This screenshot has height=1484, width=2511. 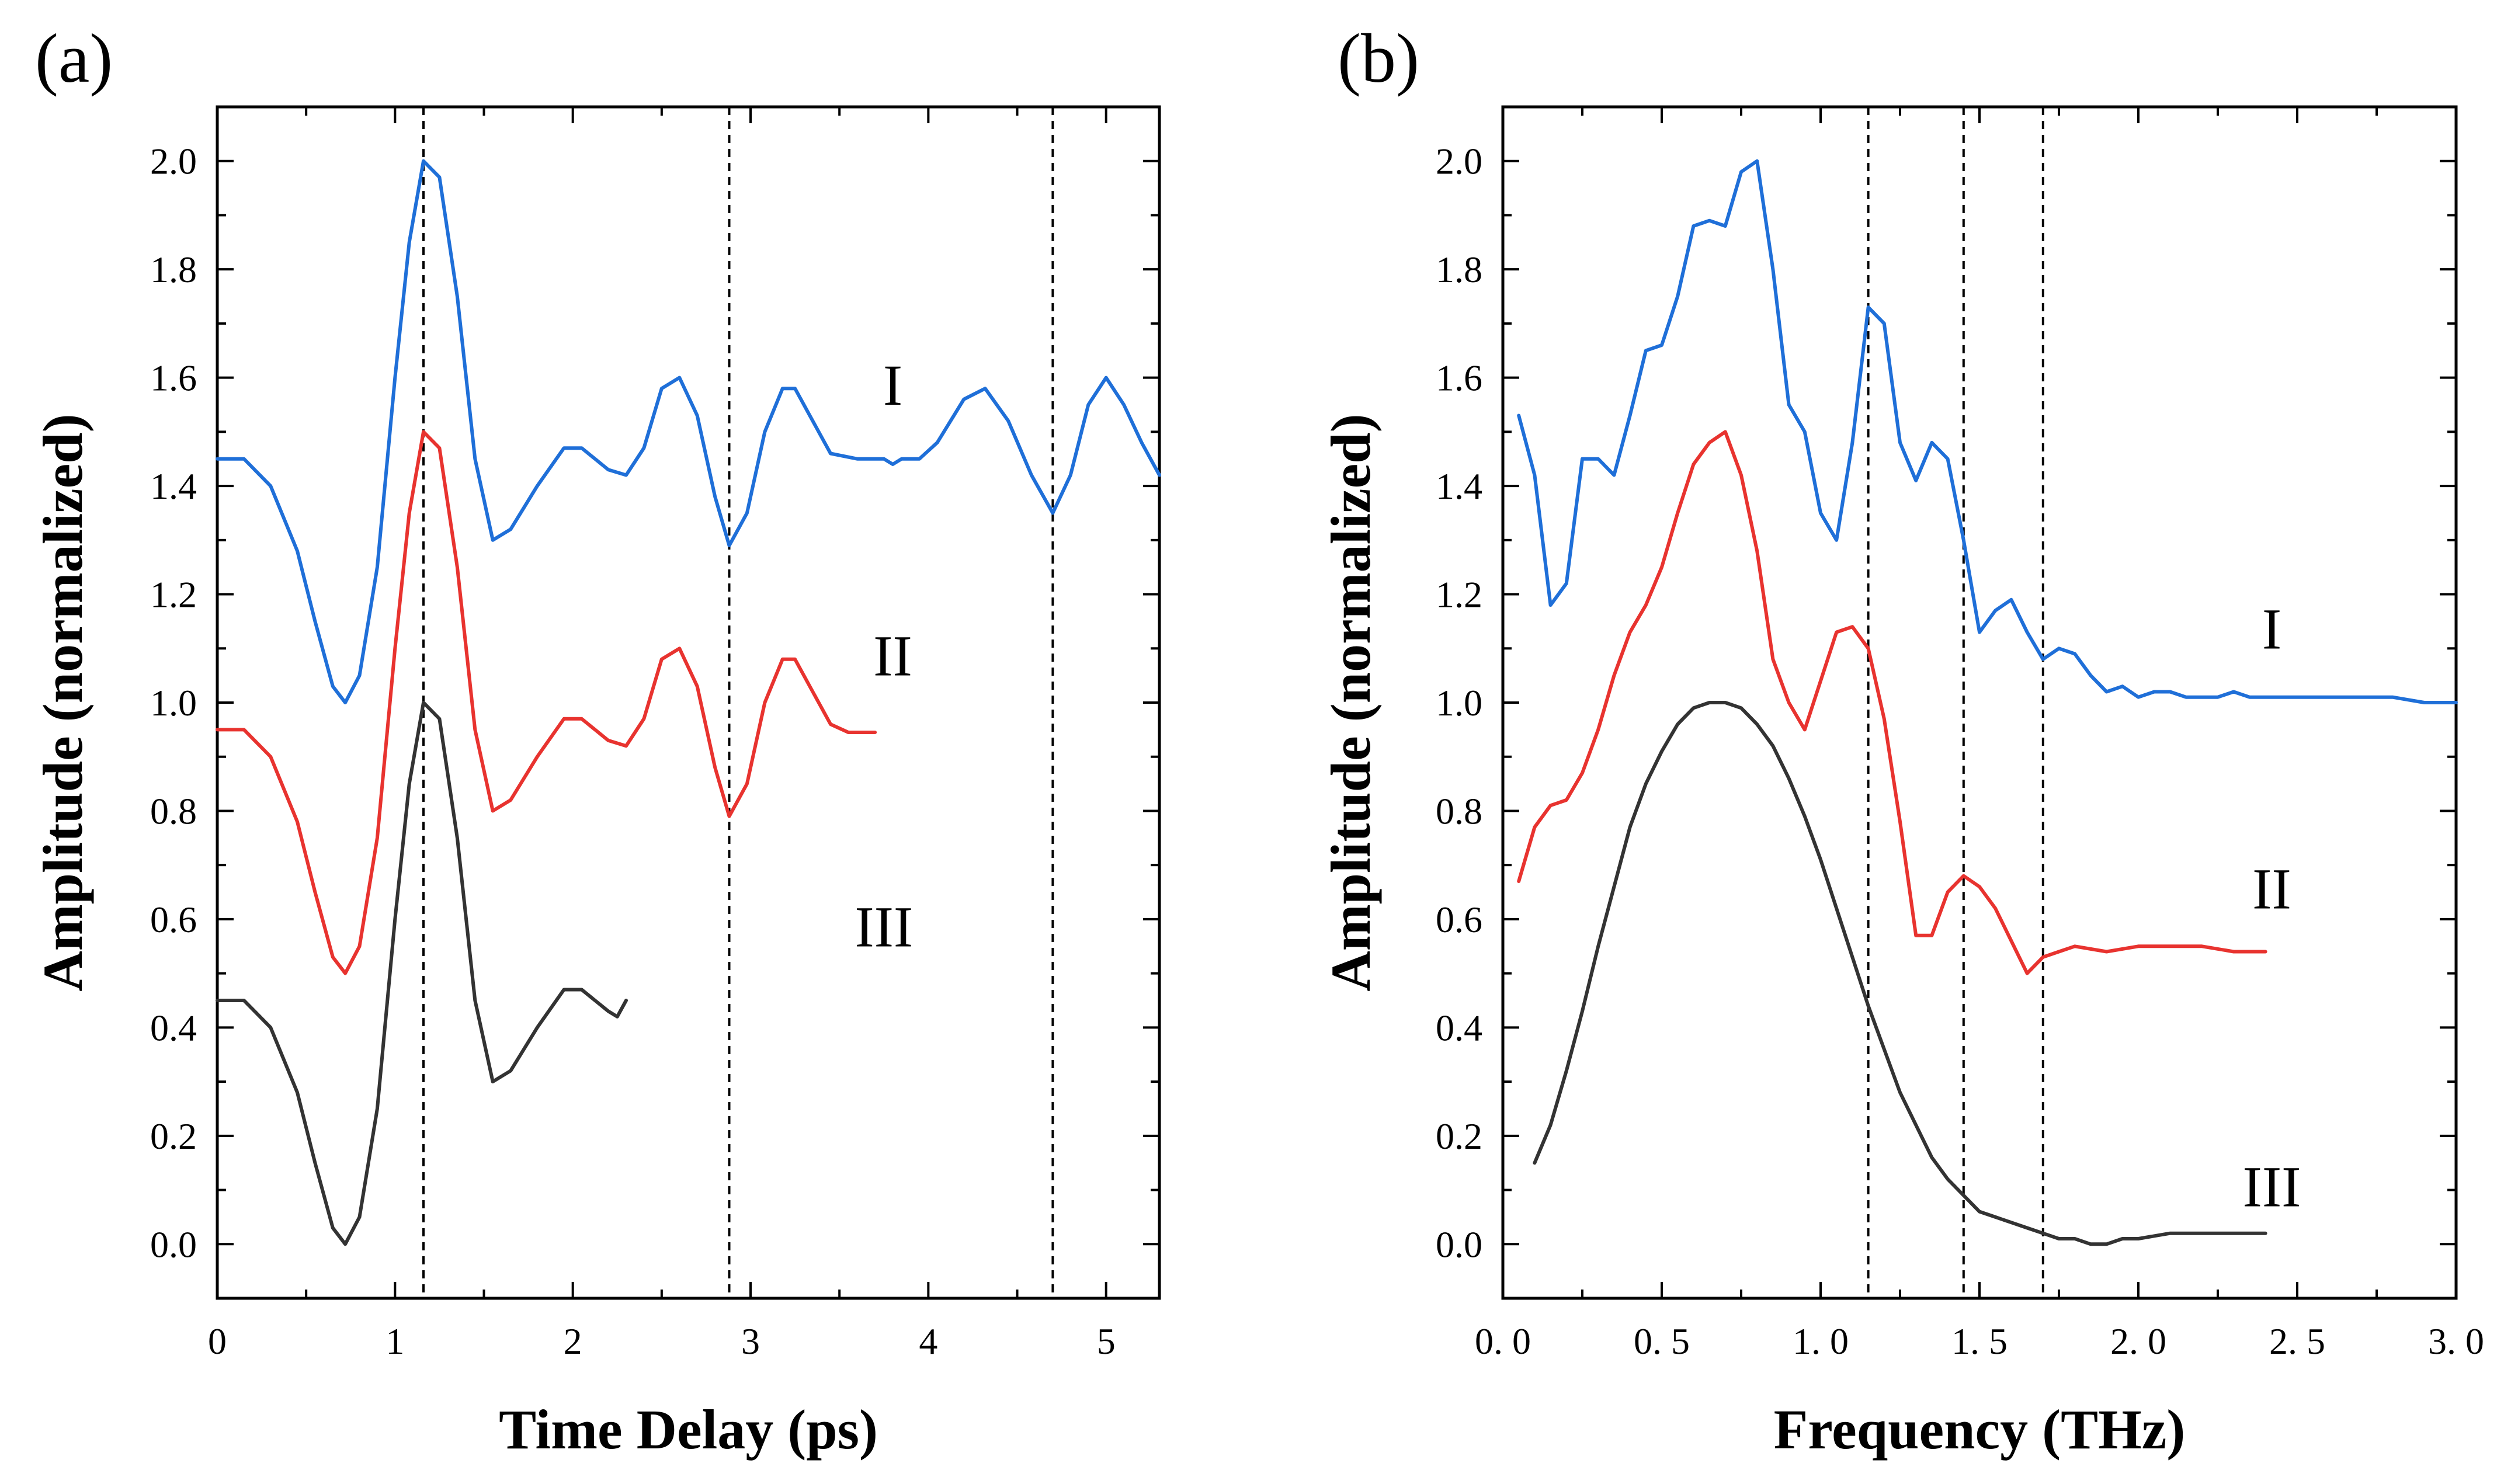 What do you see at coordinates (1662, 1341) in the screenshot?
I see `x-tick-label: 0. 5` at bounding box center [1662, 1341].